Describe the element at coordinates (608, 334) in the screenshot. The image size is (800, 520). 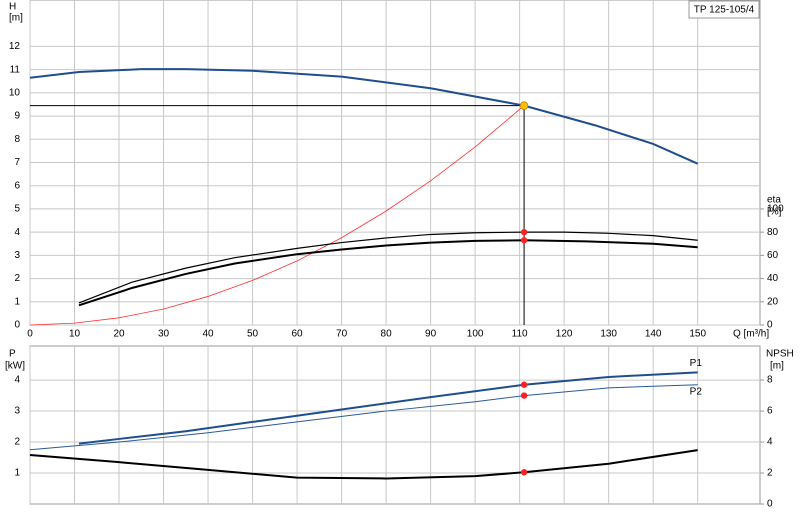
I see `x-tick-label: 130` at that location.